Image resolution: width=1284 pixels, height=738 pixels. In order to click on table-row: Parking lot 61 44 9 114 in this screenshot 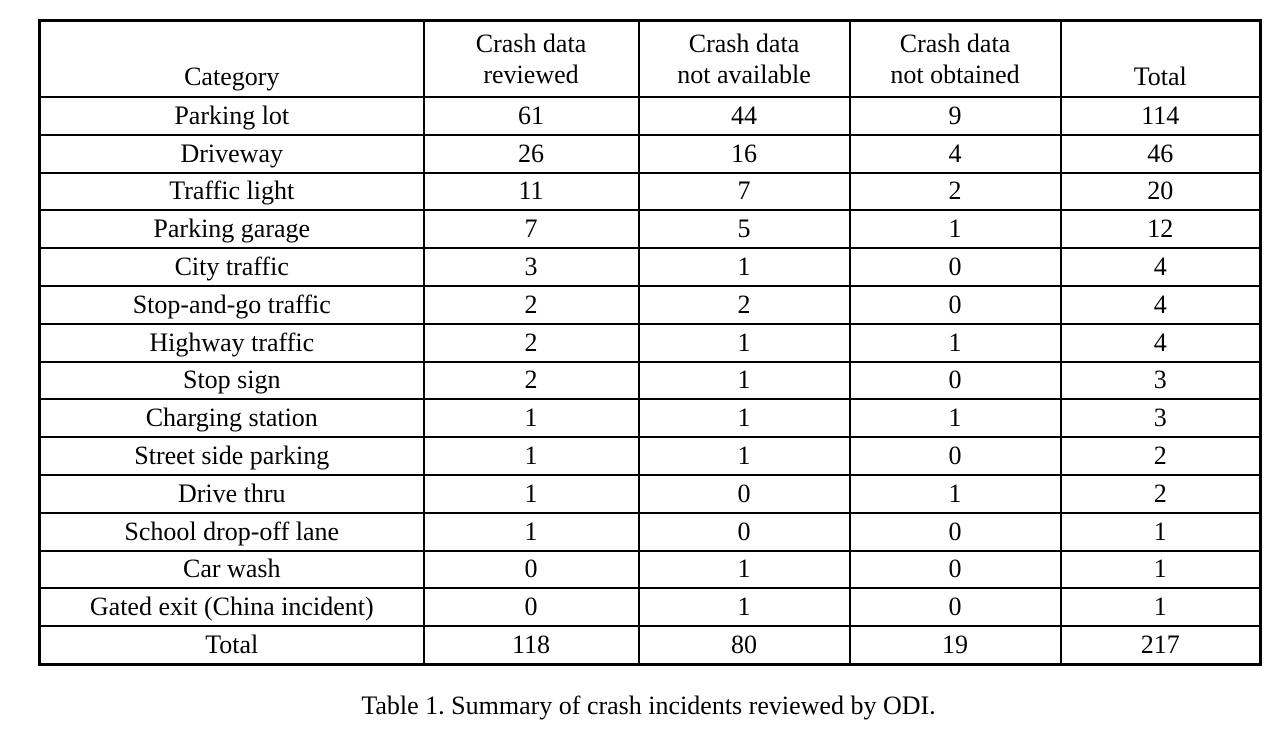, I will do `click(650, 116)`.